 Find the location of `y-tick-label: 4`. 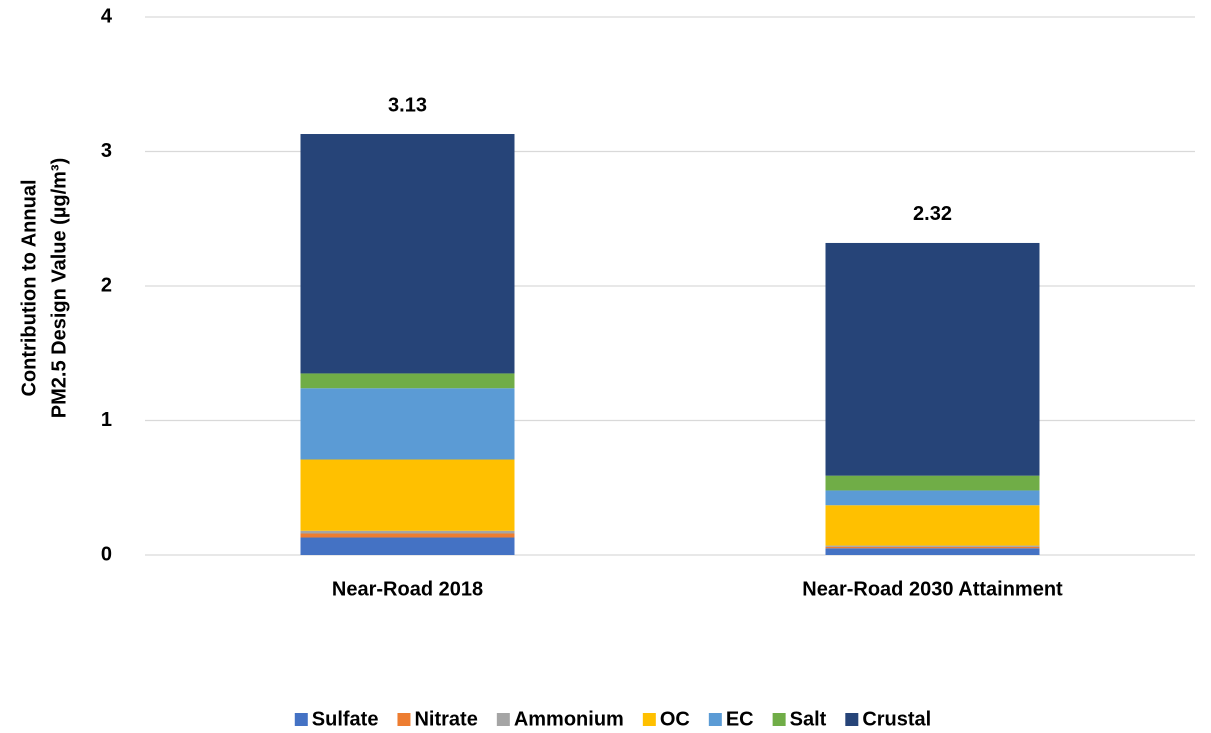

y-tick-label: 4 is located at coordinates (107, 16).